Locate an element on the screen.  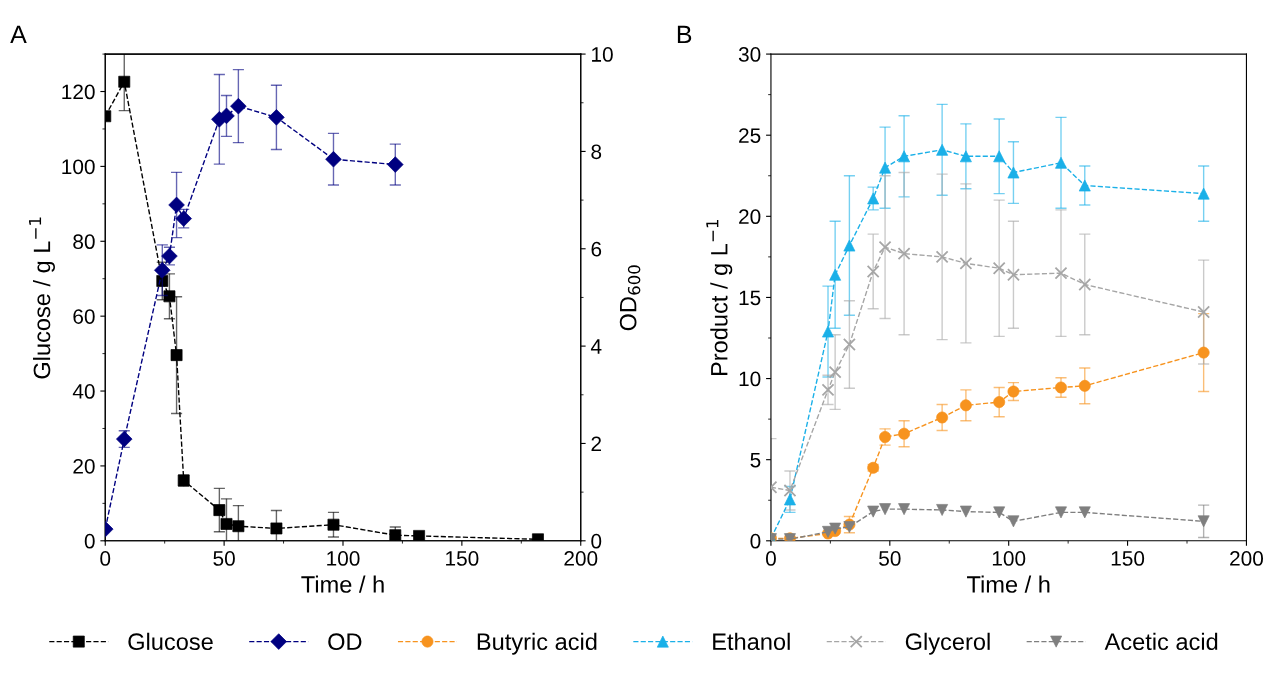
y-tick-label: 10 is located at coordinates (750, 379).